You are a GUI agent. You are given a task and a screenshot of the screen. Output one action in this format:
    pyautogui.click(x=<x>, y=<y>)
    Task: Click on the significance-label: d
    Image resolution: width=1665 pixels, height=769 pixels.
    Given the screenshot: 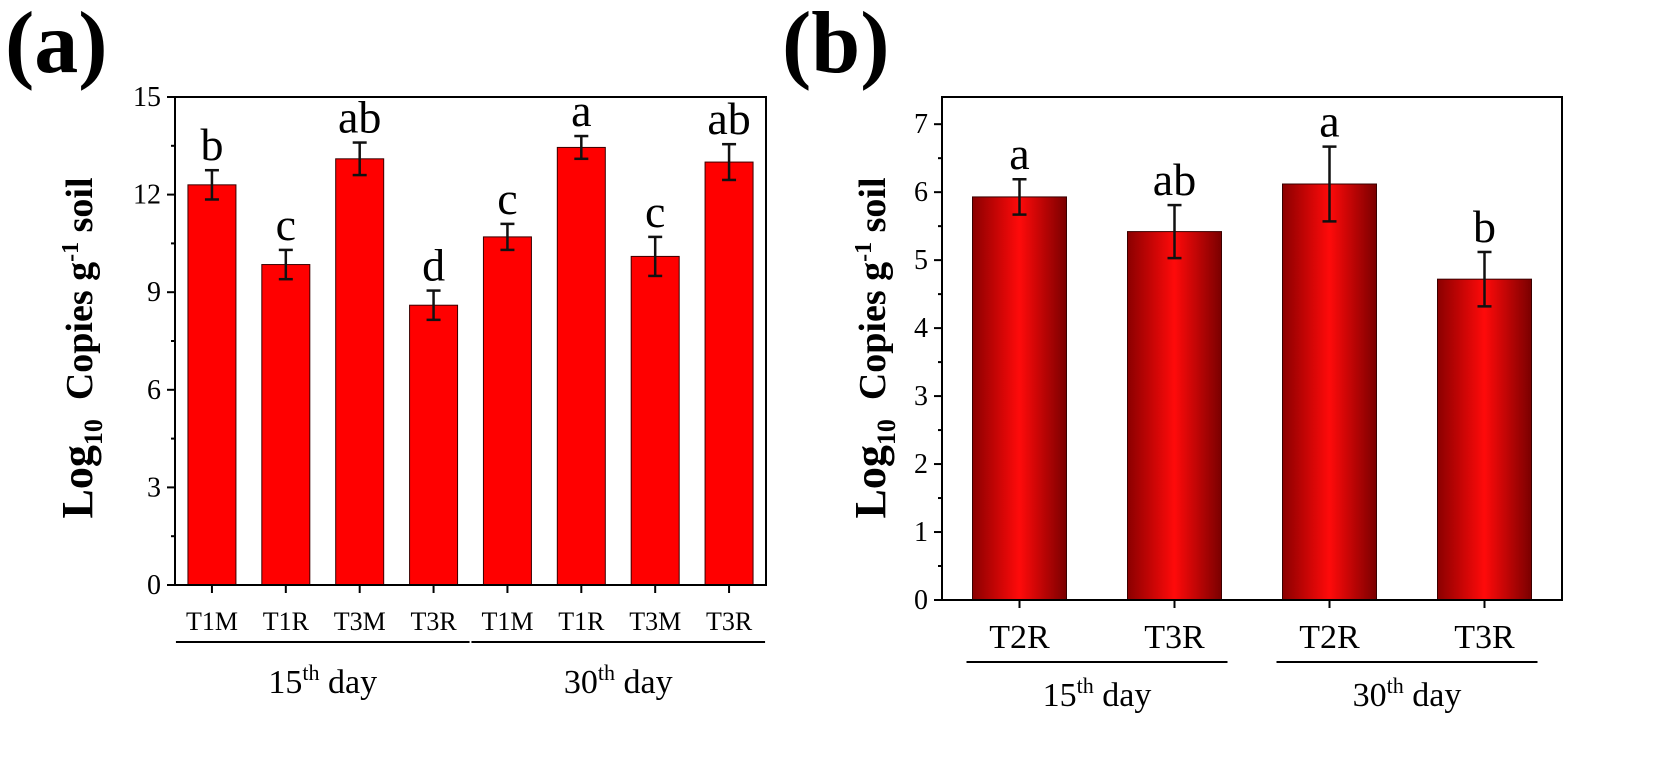 What is the action you would take?
    pyautogui.click(x=433, y=265)
    